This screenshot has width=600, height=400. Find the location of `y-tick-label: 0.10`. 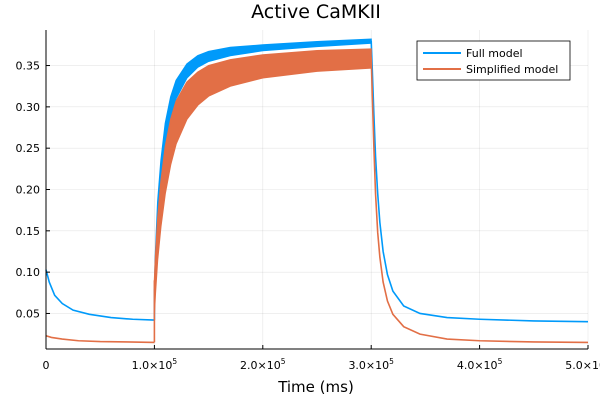

y-tick-label: 0.10 is located at coordinates (28, 272).